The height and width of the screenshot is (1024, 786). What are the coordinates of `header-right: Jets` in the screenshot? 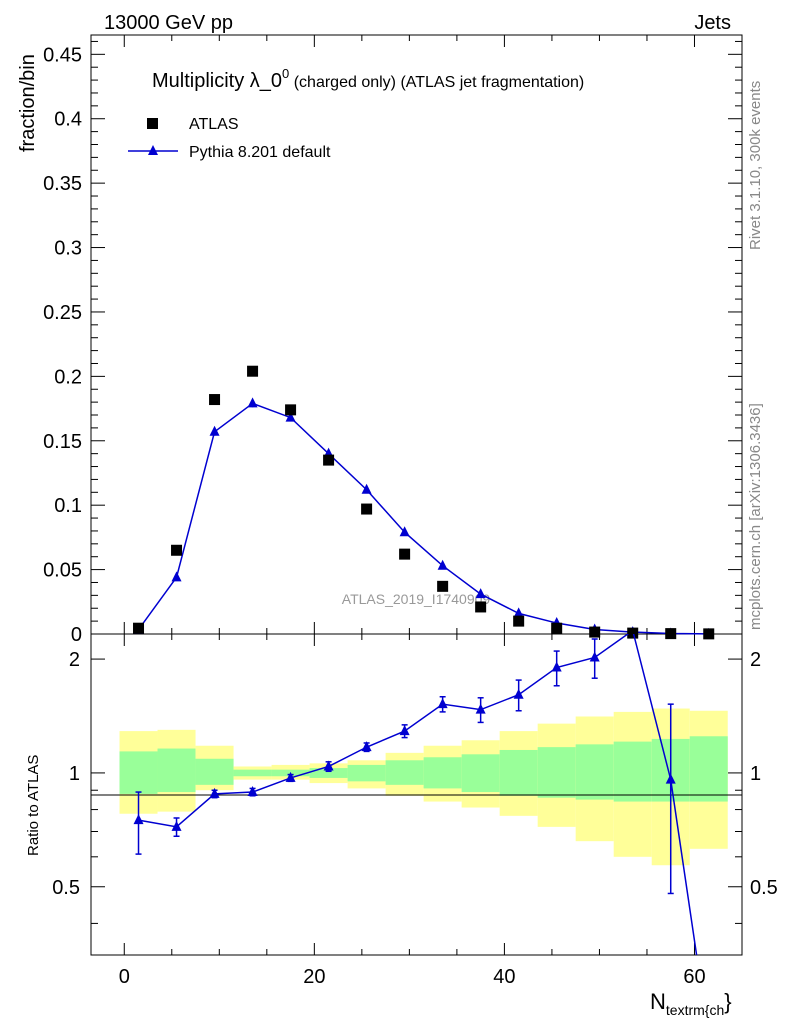 It's located at (712, 23).